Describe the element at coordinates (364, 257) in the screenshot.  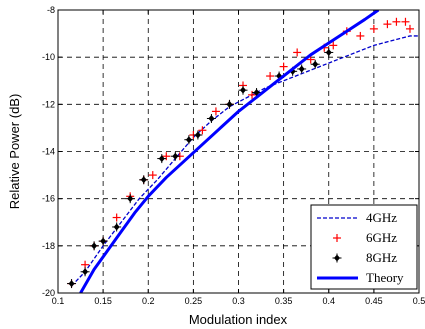
I see `legend-entry-8ghz: 8GHz` at that location.